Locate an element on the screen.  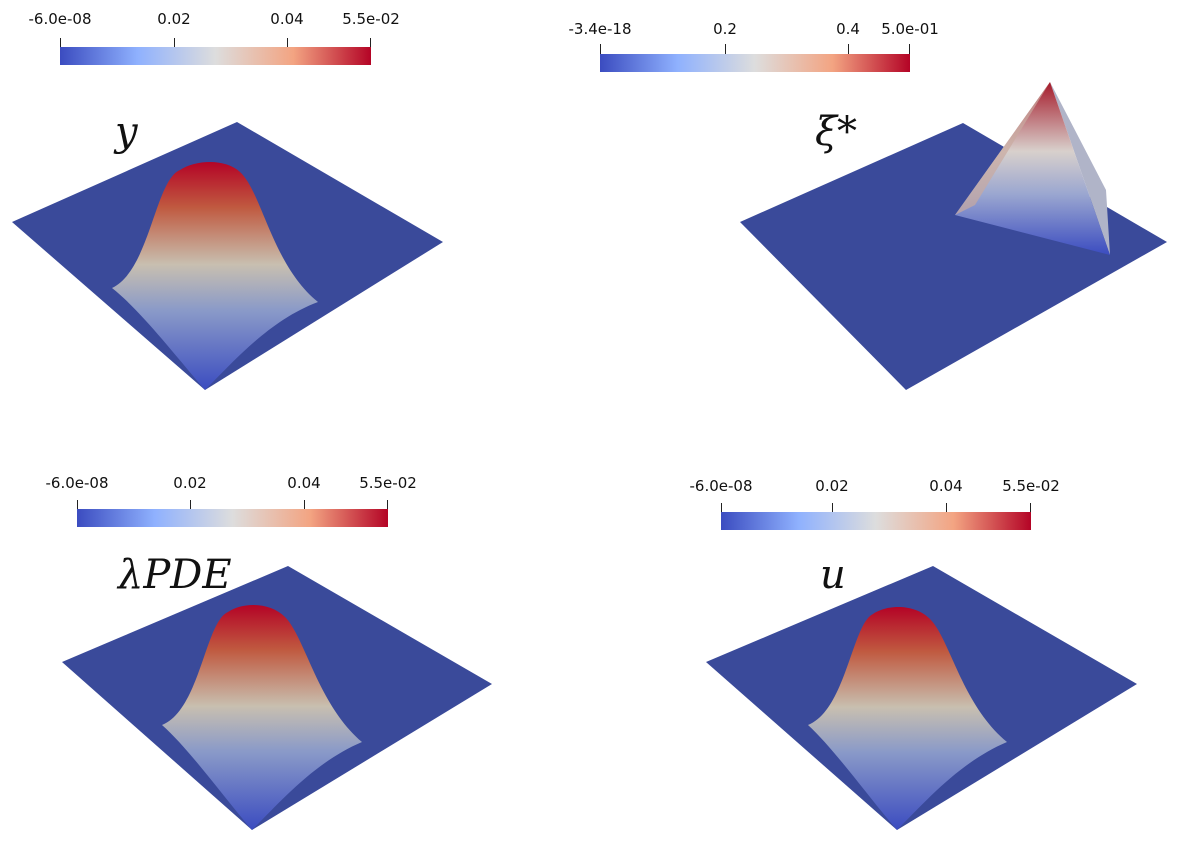
pyramid-face-left is located at coordinates (1002, 148).